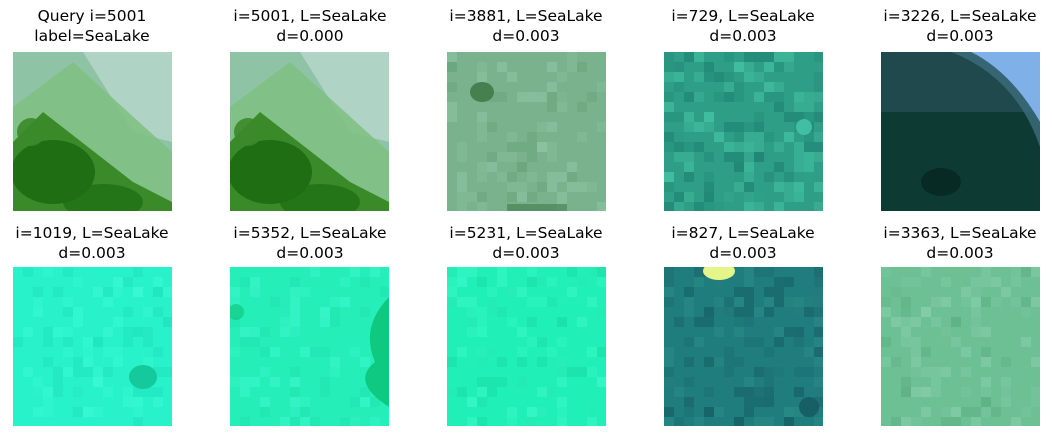  I want to click on panel-caption: i=3363, L=SeaLake d=0.003, so click(956, 243).